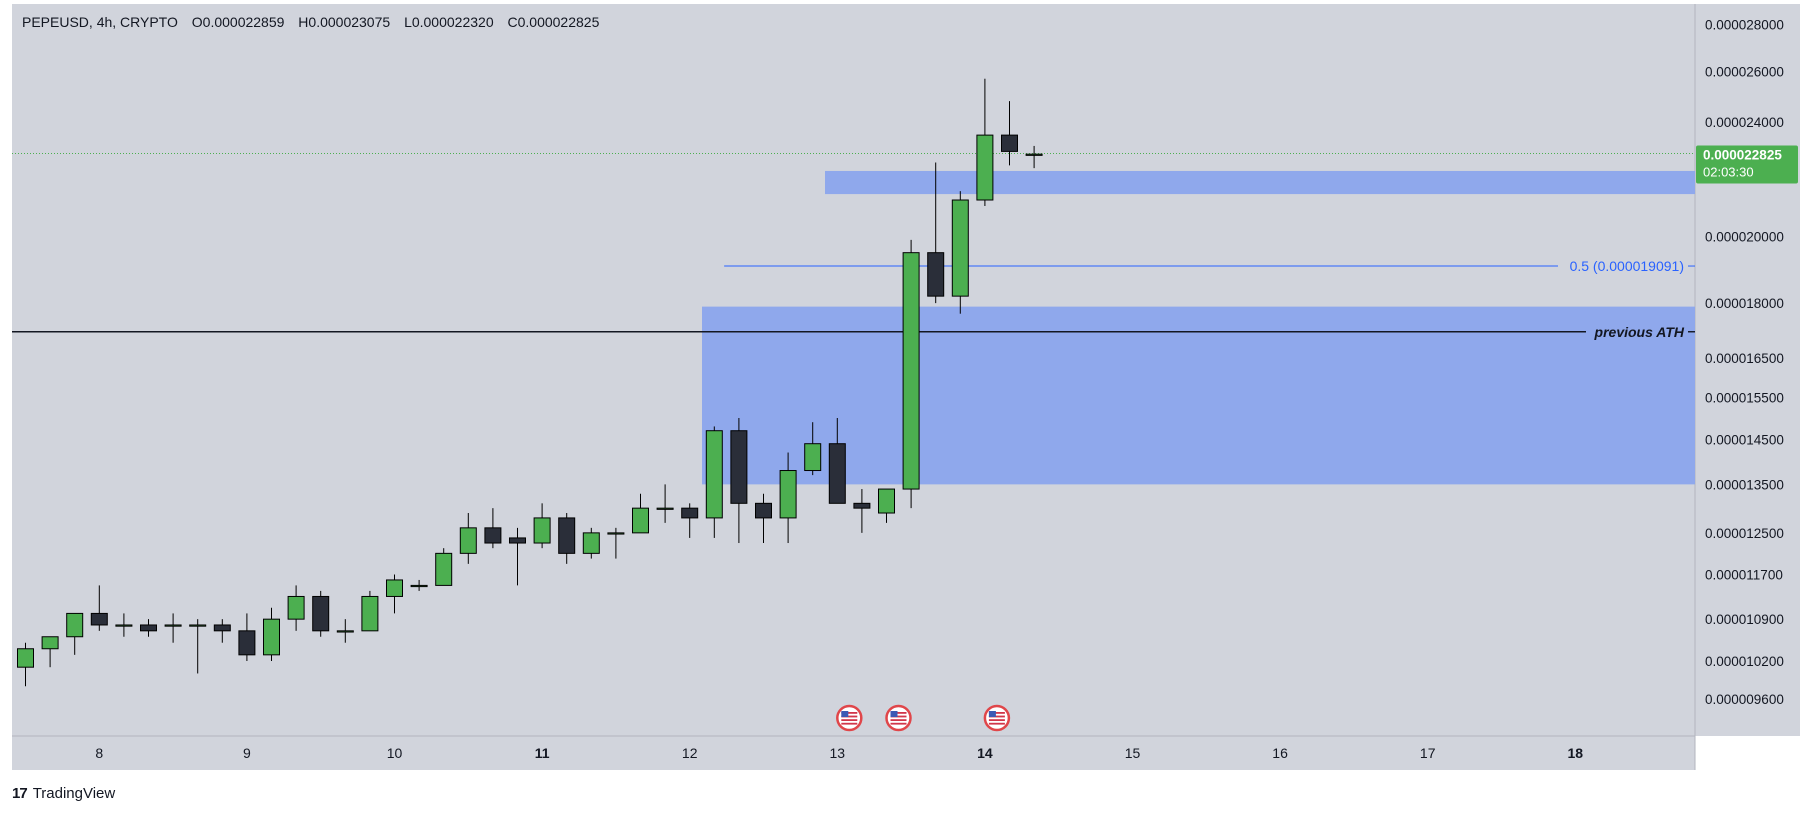 The height and width of the screenshot is (815, 1814). Describe the element at coordinates (1744, 661) in the screenshot. I see `price-tick-label: 0.000010200` at that location.